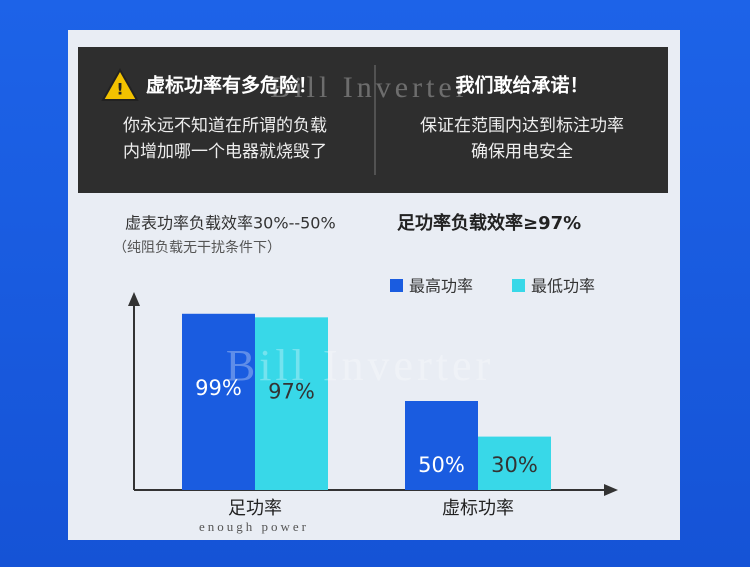 The width and height of the screenshot is (750, 571). What do you see at coordinates (225, 152) in the screenshot?
I see `header-line: 内增加哪一个电器就烧毁了` at bounding box center [225, 152].